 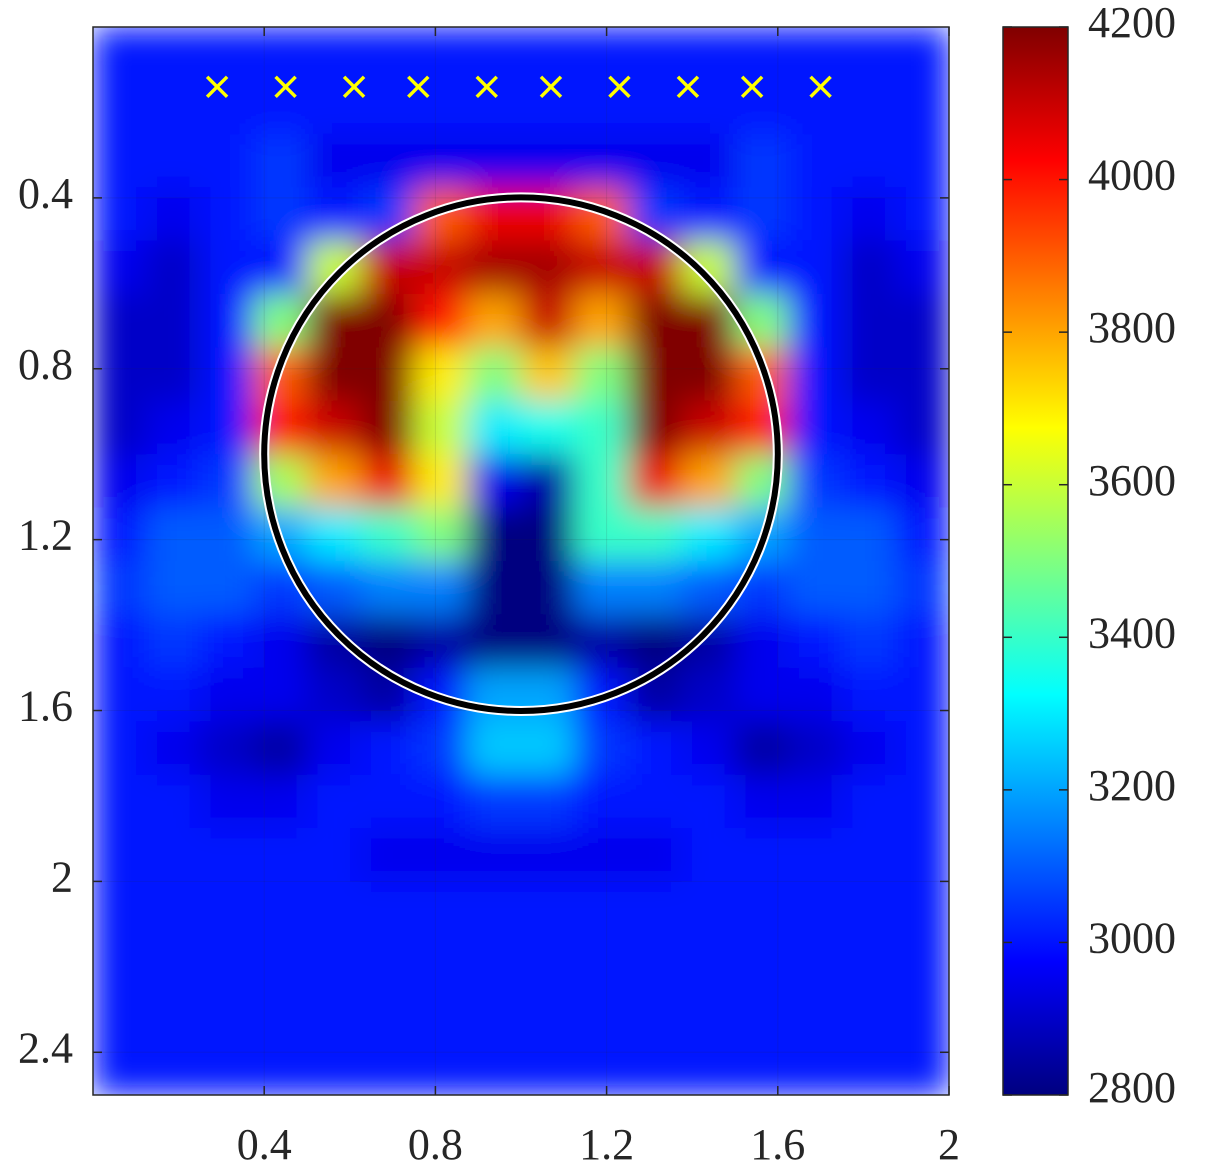 I want to click on y-tick-label: 1.6, so click(x=45, y=706).